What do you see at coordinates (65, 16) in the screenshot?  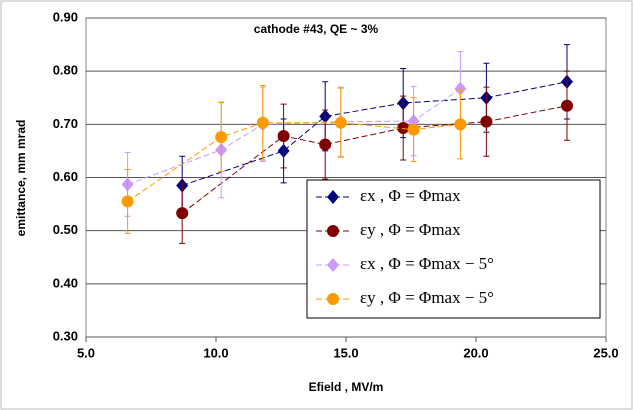 I see `y-tick-label: 0.90` at bounding box center [65, 16].